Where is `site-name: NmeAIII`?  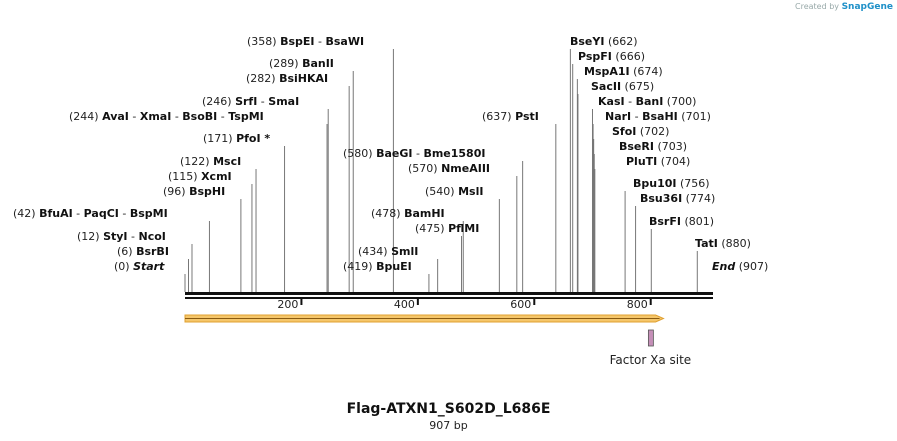 site-name: NmeAIII is located at coordinates (465, 168).